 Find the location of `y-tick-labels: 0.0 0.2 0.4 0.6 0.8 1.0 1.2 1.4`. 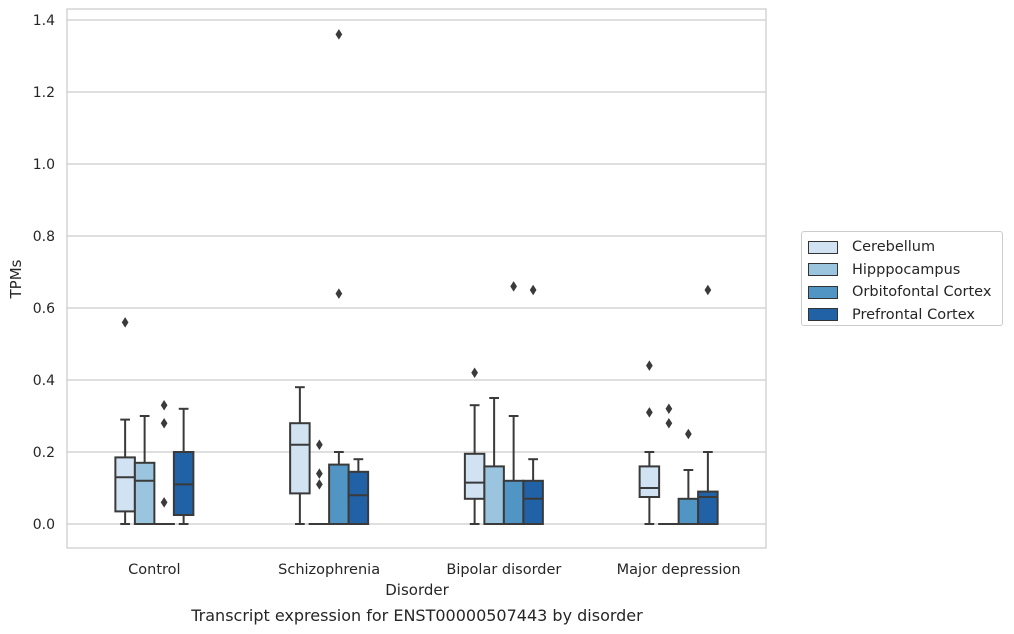

y-tick-labels: 0.0 0.2 0.4 0.6 0.8 1.0 1.2 1.4 is located at coordinates (44, 273).